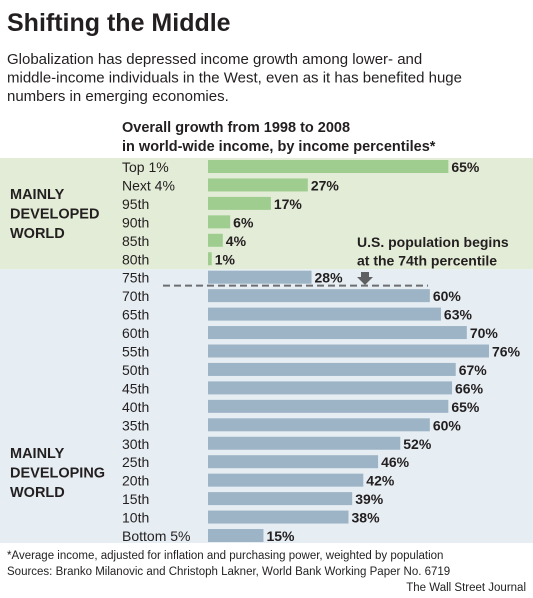 This screenshot has width=533, height=598. What do you see at coordinates (135, 388) in the screenshot?
I see `category-label-12: 45th` at bounding box center [135, 388].